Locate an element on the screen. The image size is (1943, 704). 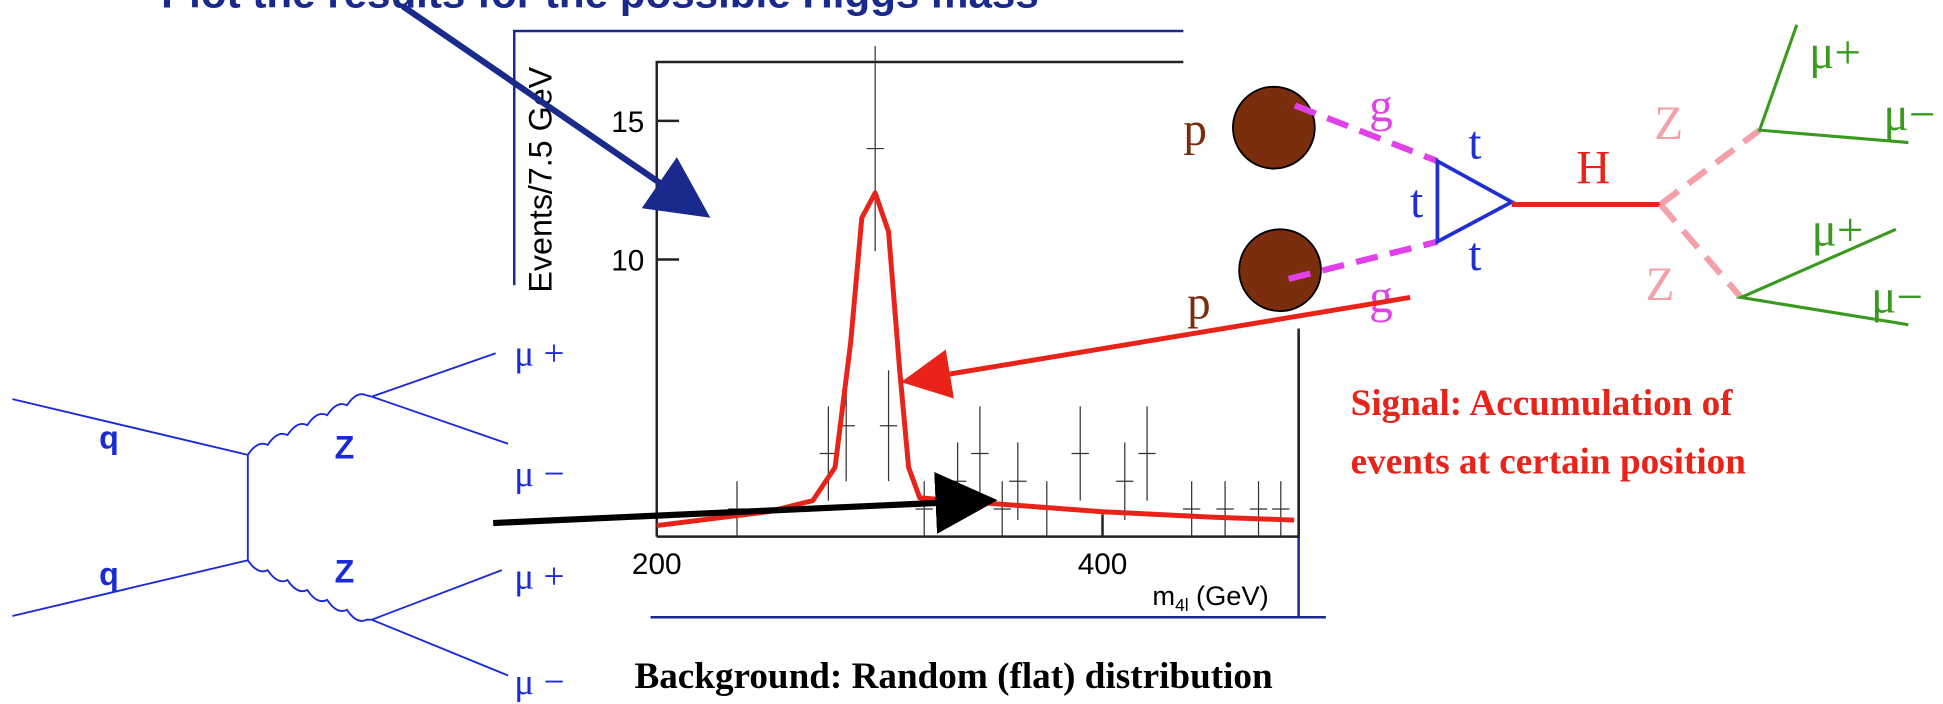
signal-caption: Signal: Accumulation of is located at coordinates (1542, 403).